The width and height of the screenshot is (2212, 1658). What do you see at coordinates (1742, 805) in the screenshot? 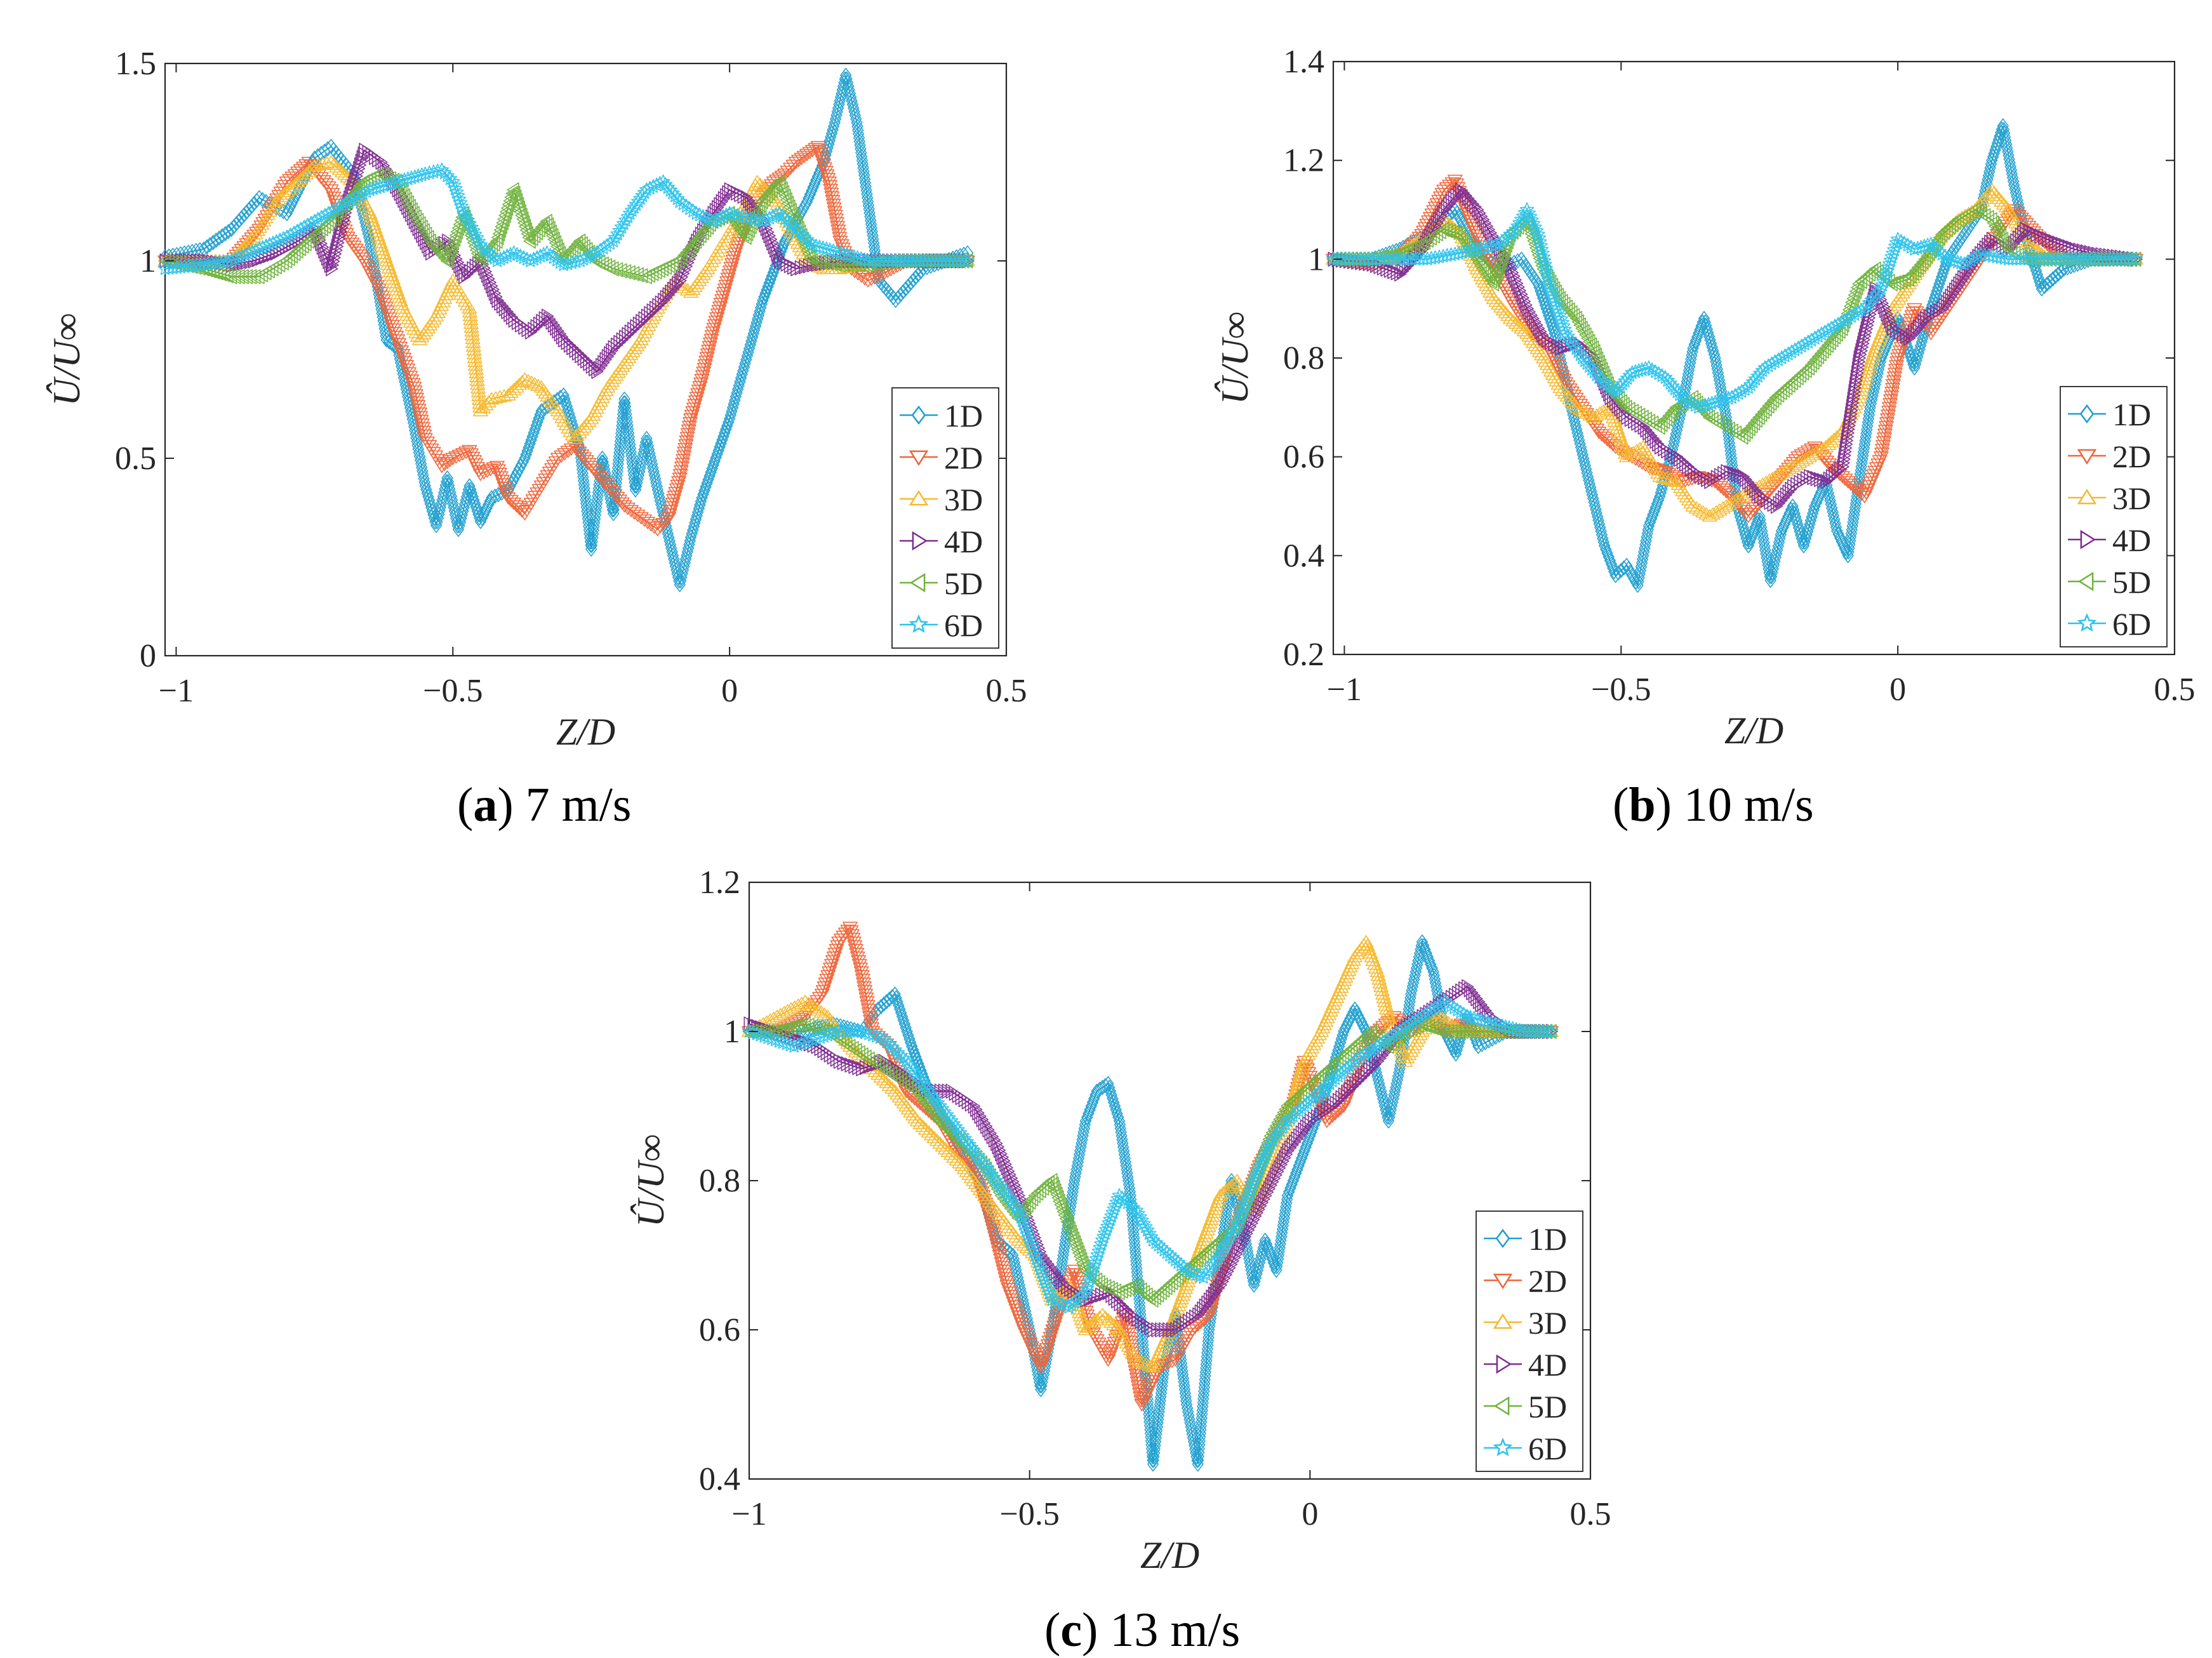
I see `caption-b-text: 10 m/s` at bounding box center [1742, 805].